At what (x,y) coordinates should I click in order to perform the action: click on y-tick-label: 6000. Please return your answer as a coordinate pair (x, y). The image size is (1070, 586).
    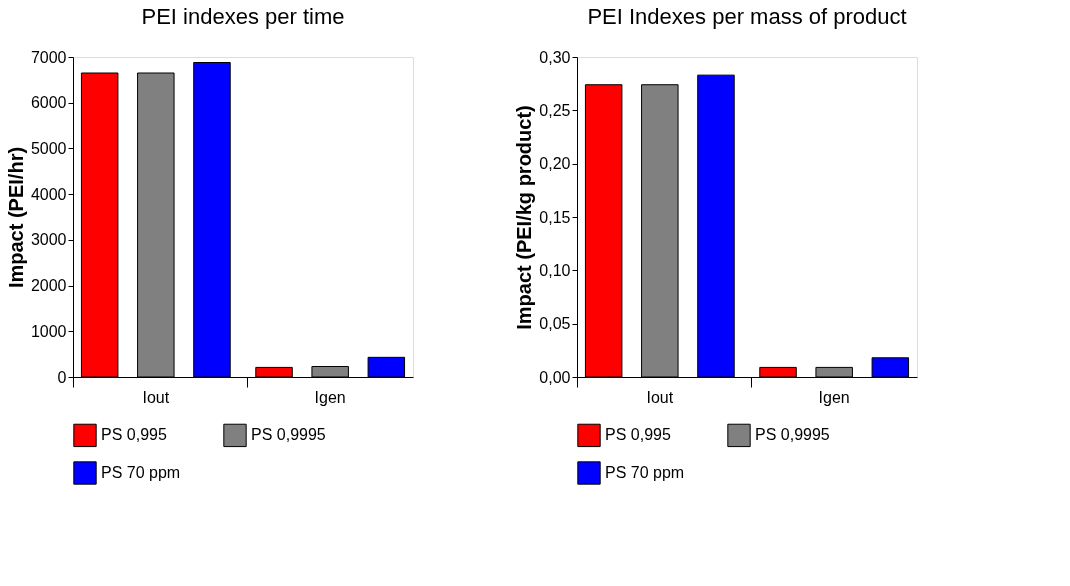
    Looking at the image, I should click on (48, 103).